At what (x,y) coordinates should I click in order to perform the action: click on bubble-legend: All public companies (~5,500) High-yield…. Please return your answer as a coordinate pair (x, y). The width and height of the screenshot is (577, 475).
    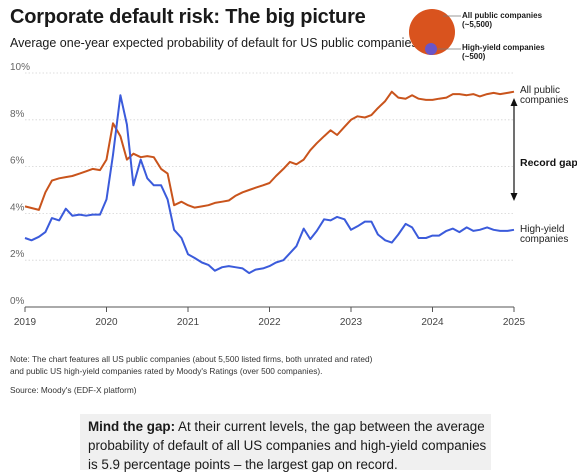
    Looking at the image, I should click on (477, 37).